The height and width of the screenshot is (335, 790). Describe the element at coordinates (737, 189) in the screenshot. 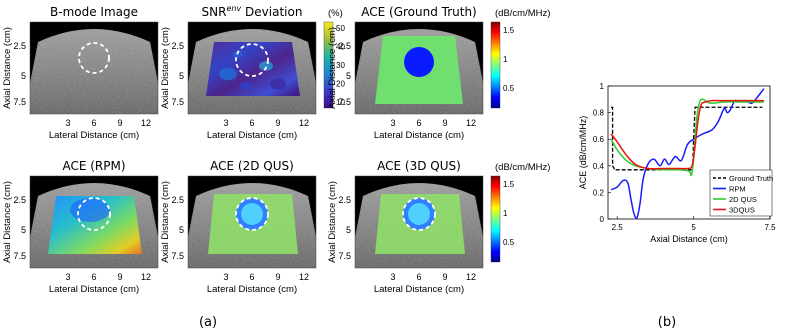

I see `legend-entry: RPM` at that location.